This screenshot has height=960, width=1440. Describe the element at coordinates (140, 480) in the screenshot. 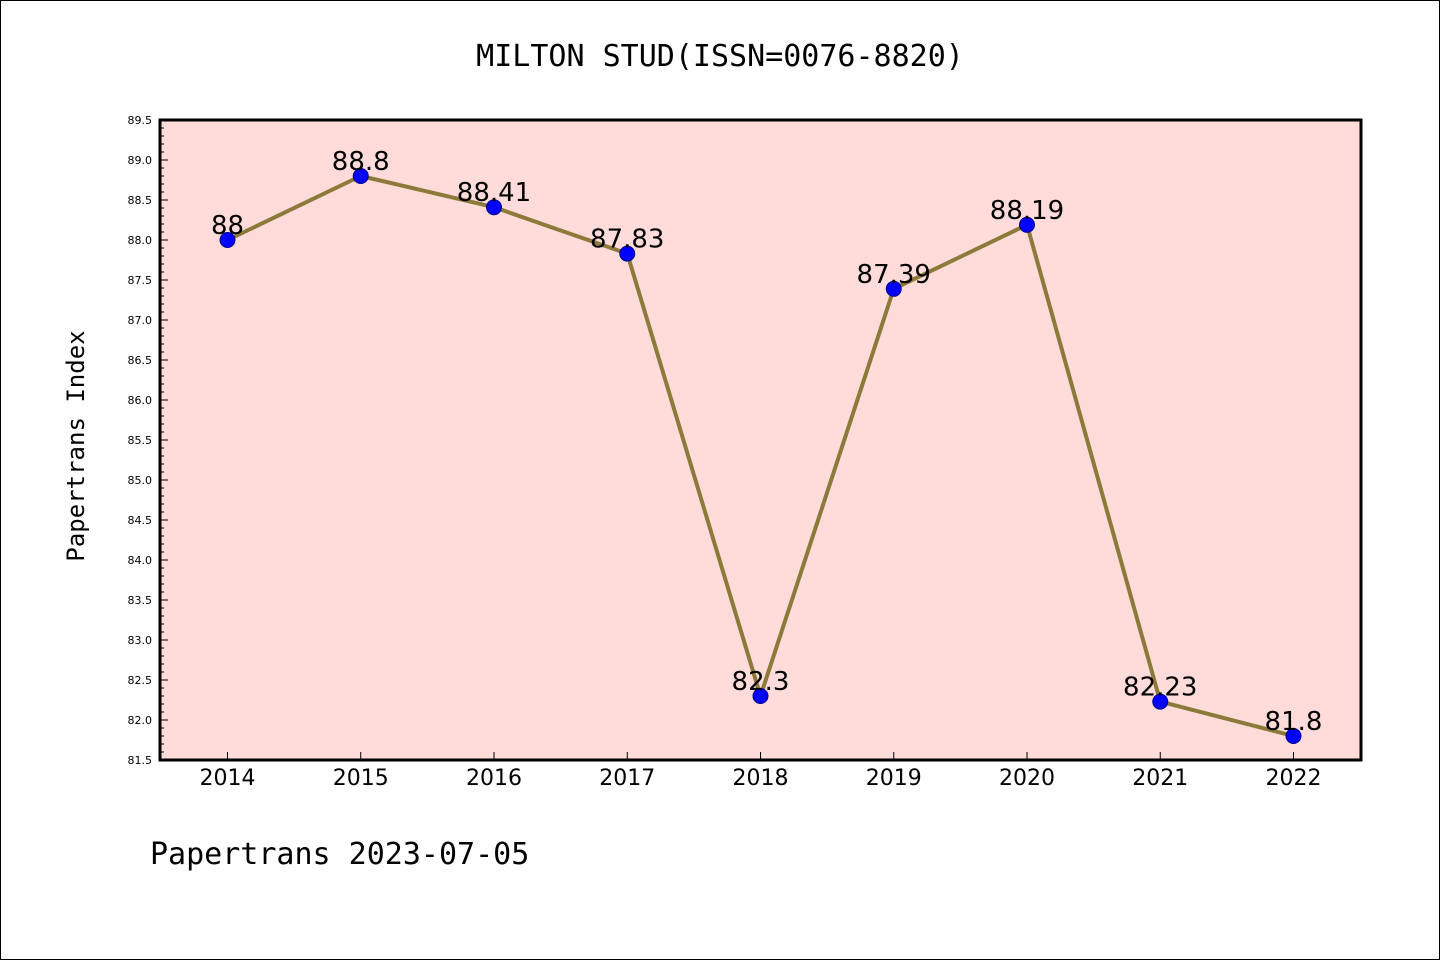

I see `y-tick-label: 85.0` at that location.